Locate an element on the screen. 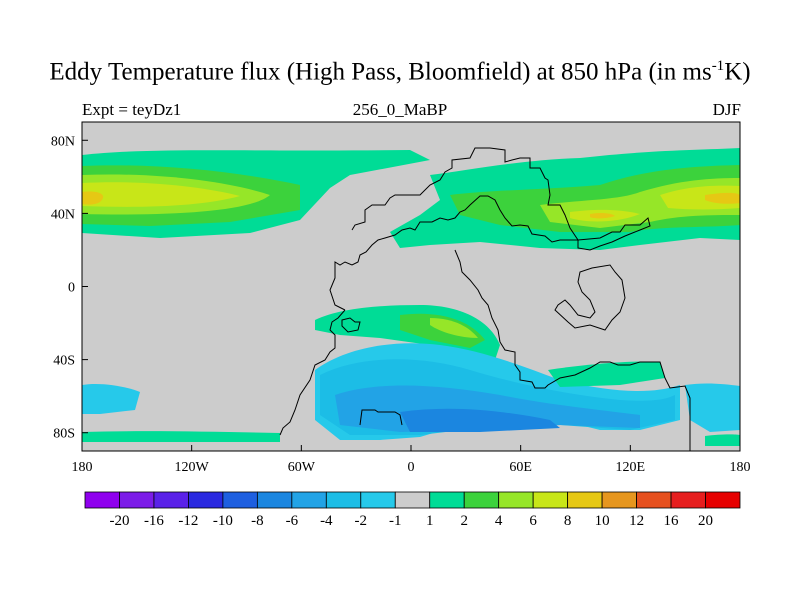 This screenshot has width=800, height=600. colorbar-label: -1 is located at coordinates (395, 521).